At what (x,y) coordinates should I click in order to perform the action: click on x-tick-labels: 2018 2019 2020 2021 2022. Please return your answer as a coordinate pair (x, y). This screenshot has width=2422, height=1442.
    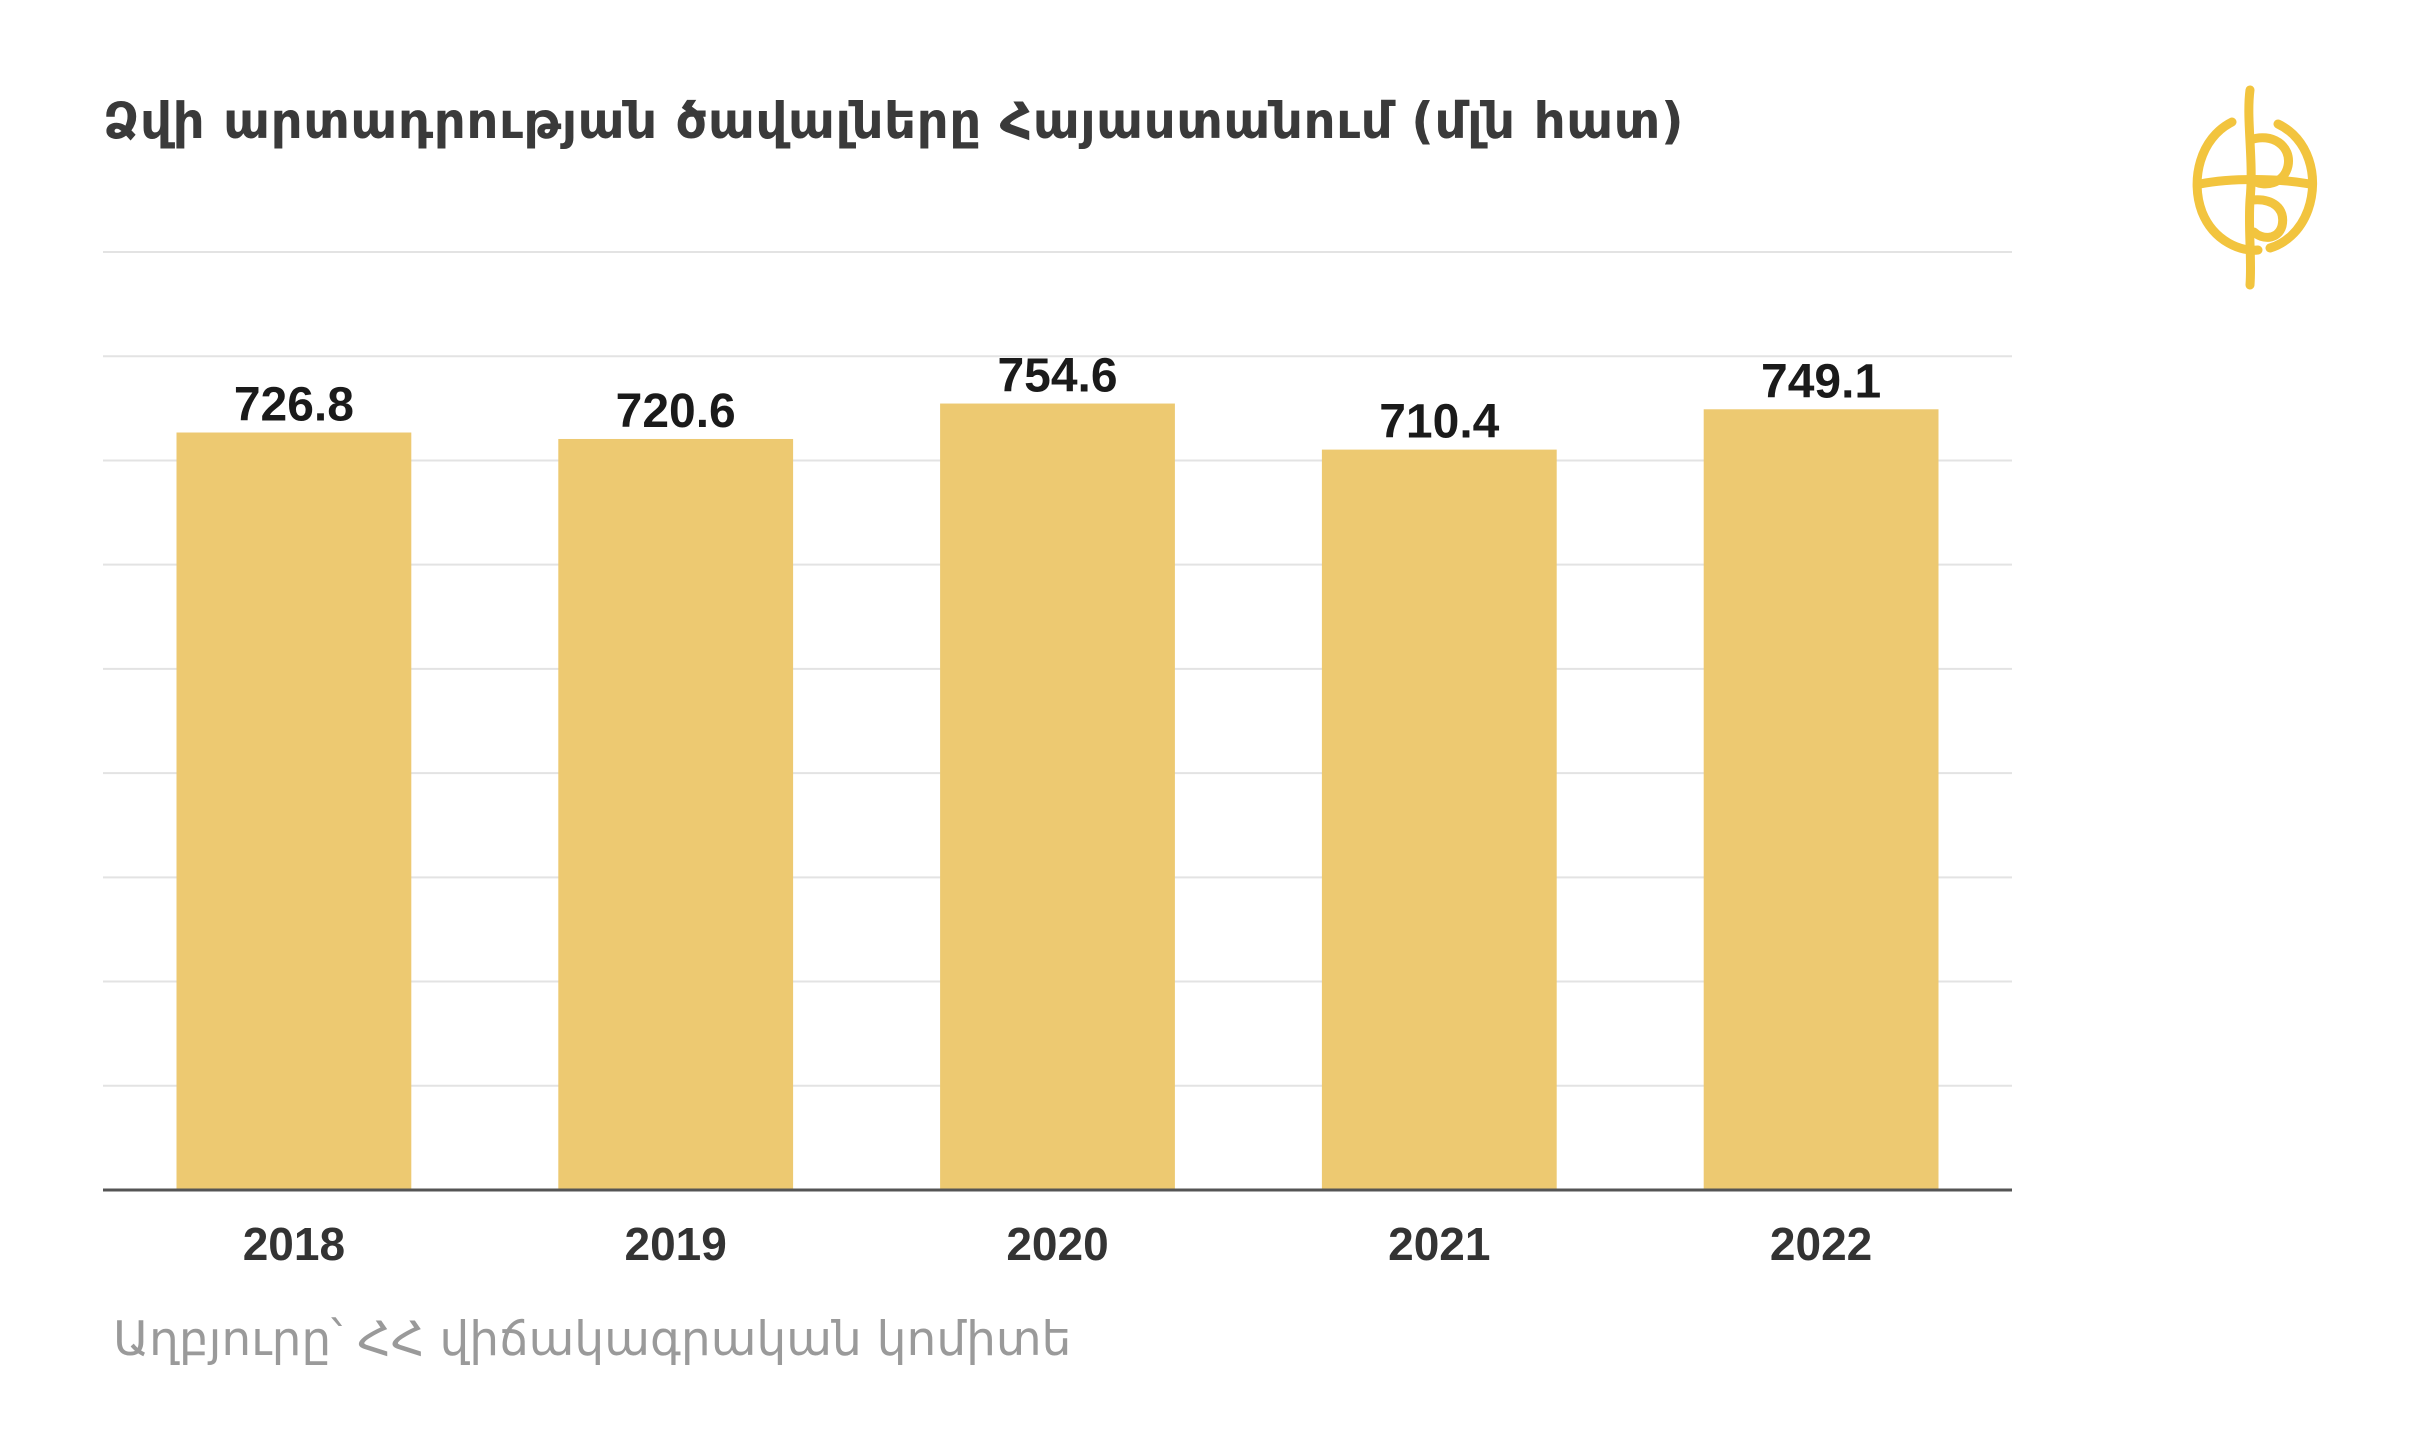
    Looking at the image, I should click on (1058, 1244).